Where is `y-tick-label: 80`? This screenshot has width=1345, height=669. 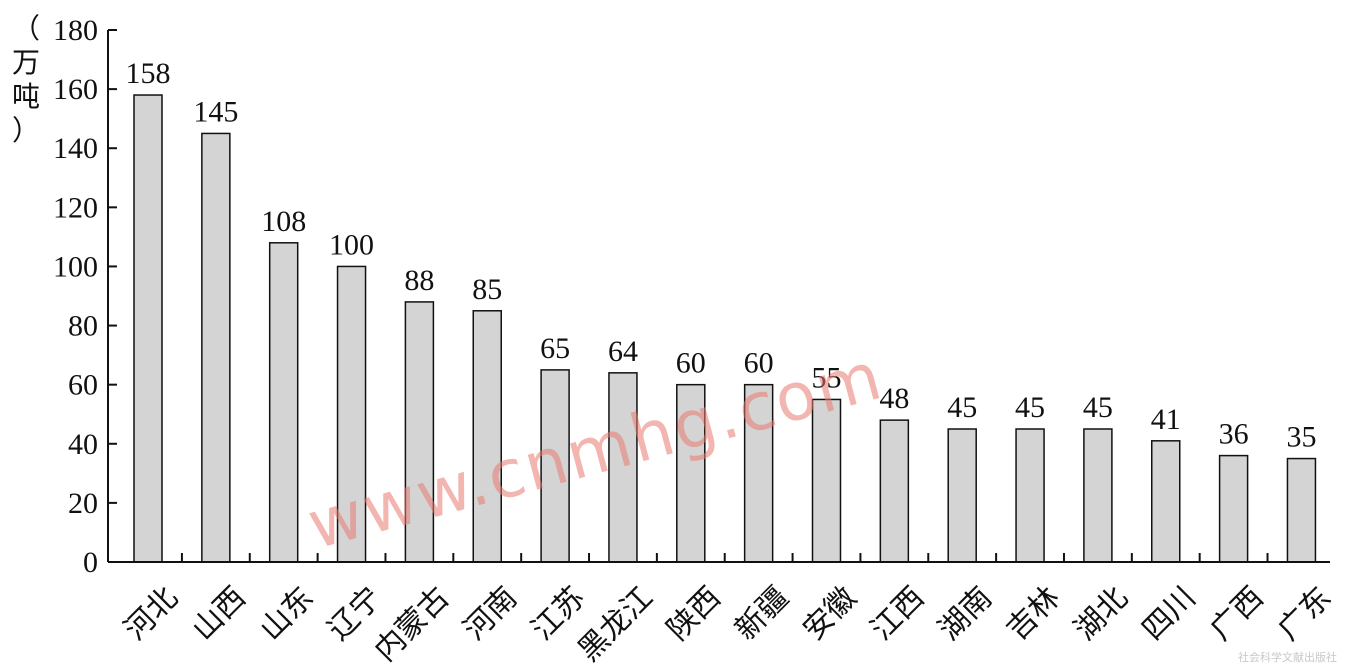 y-tick-label: 80 is located at coordinates (83, 326).